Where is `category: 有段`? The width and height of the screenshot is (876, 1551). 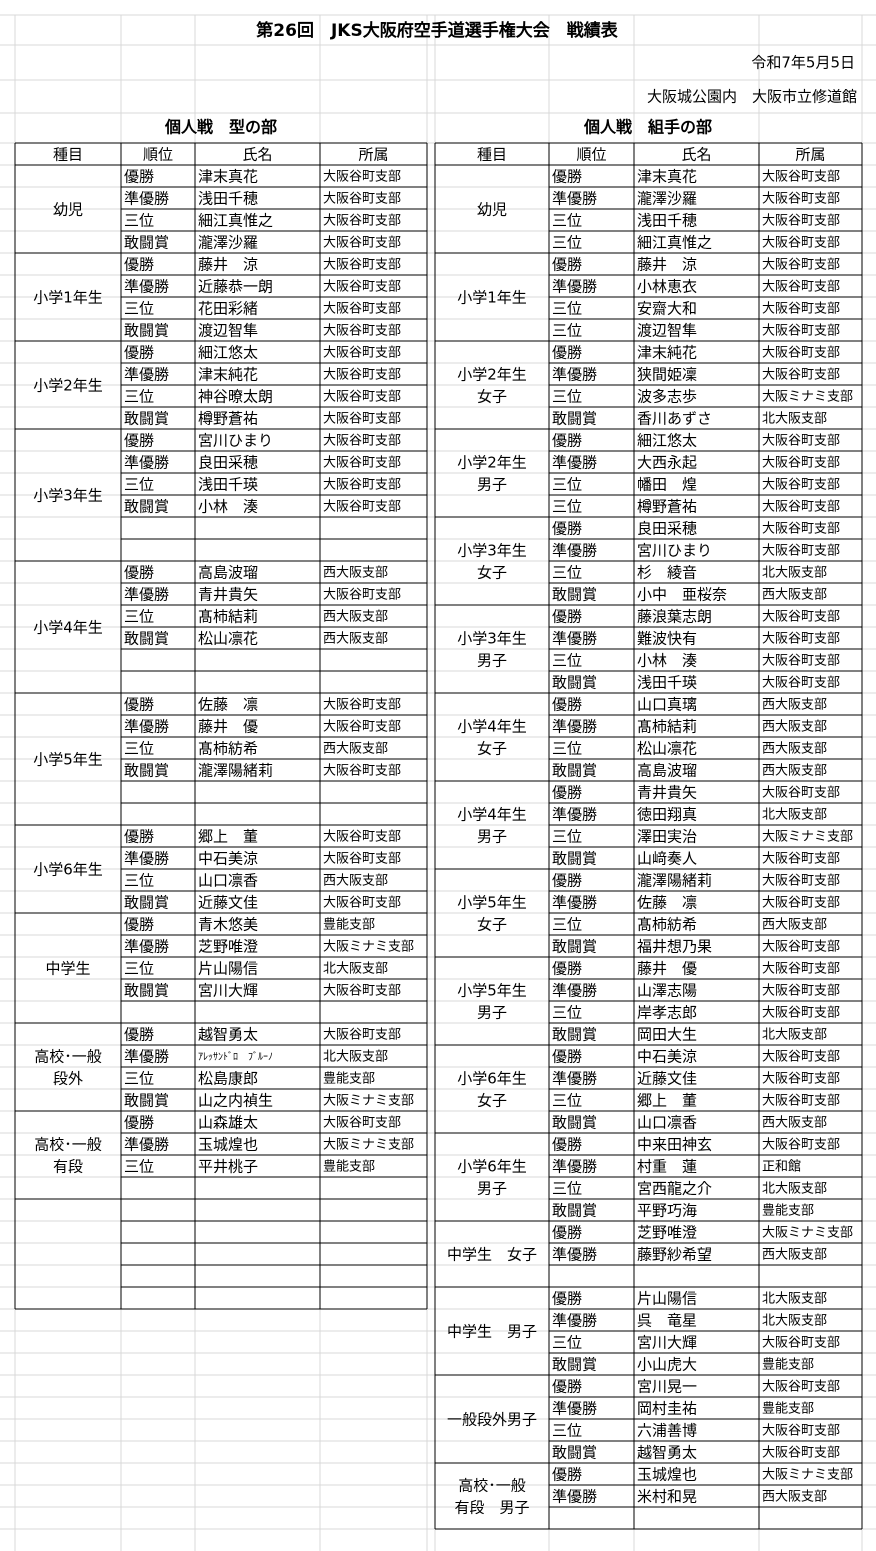 category: 有段 is located at coordinates (68, 1167).